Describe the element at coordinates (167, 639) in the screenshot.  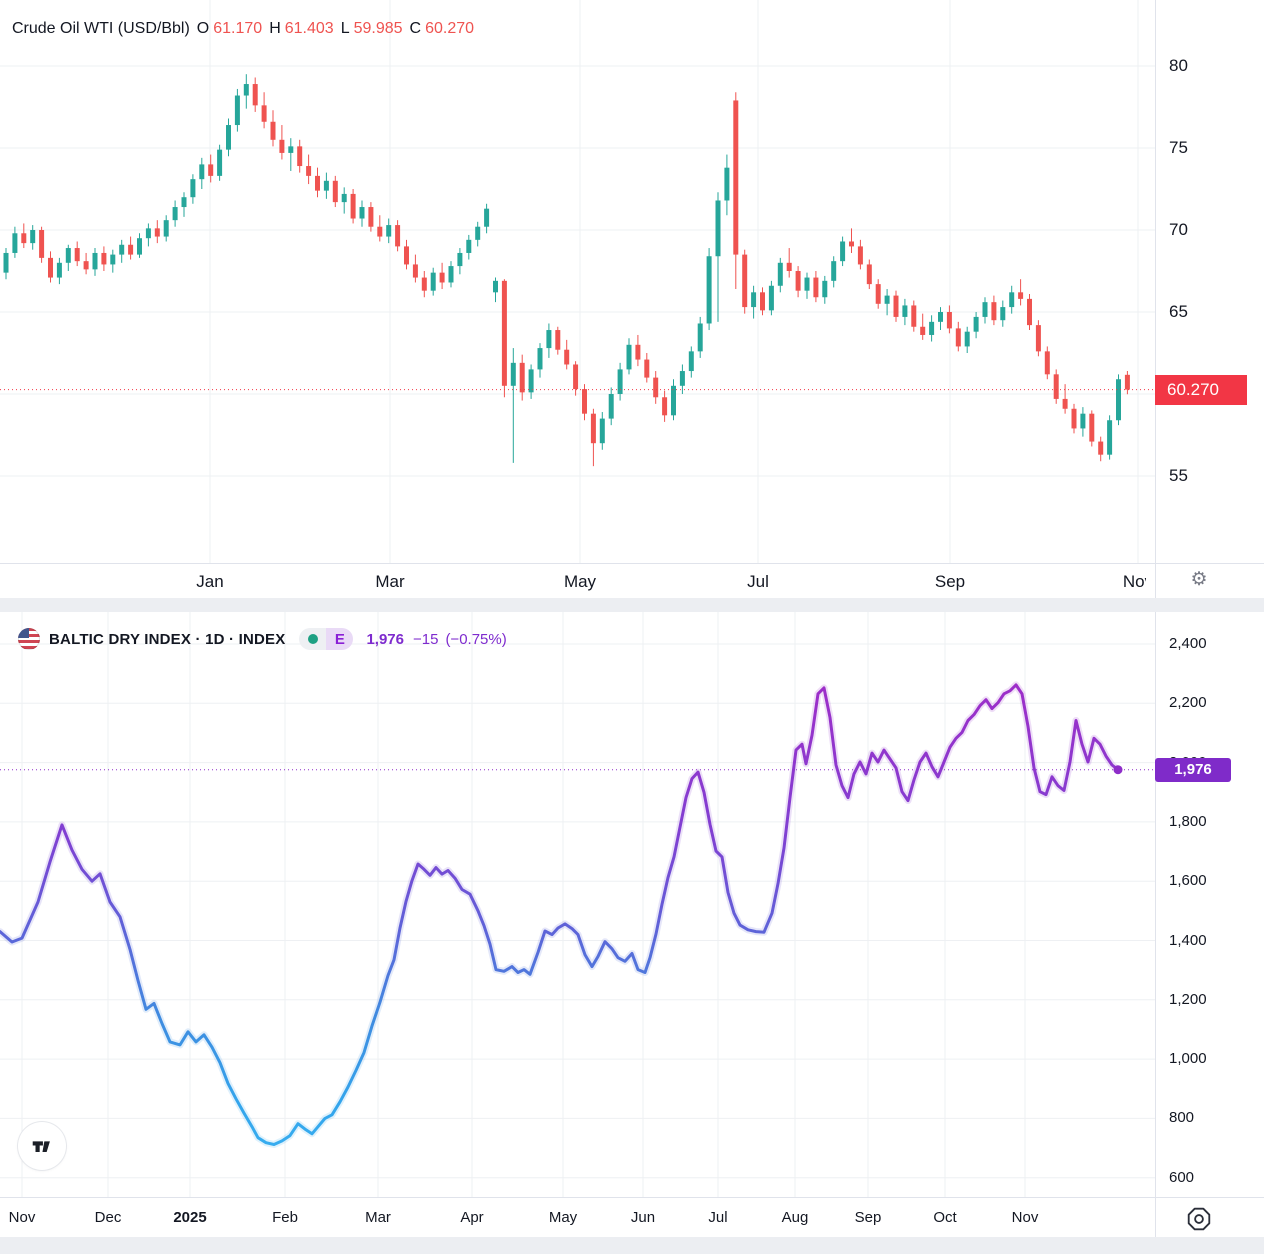
I see `bdi-symbol-title: BALTIC DRY INDEX · 1D · INDEX` at that location.